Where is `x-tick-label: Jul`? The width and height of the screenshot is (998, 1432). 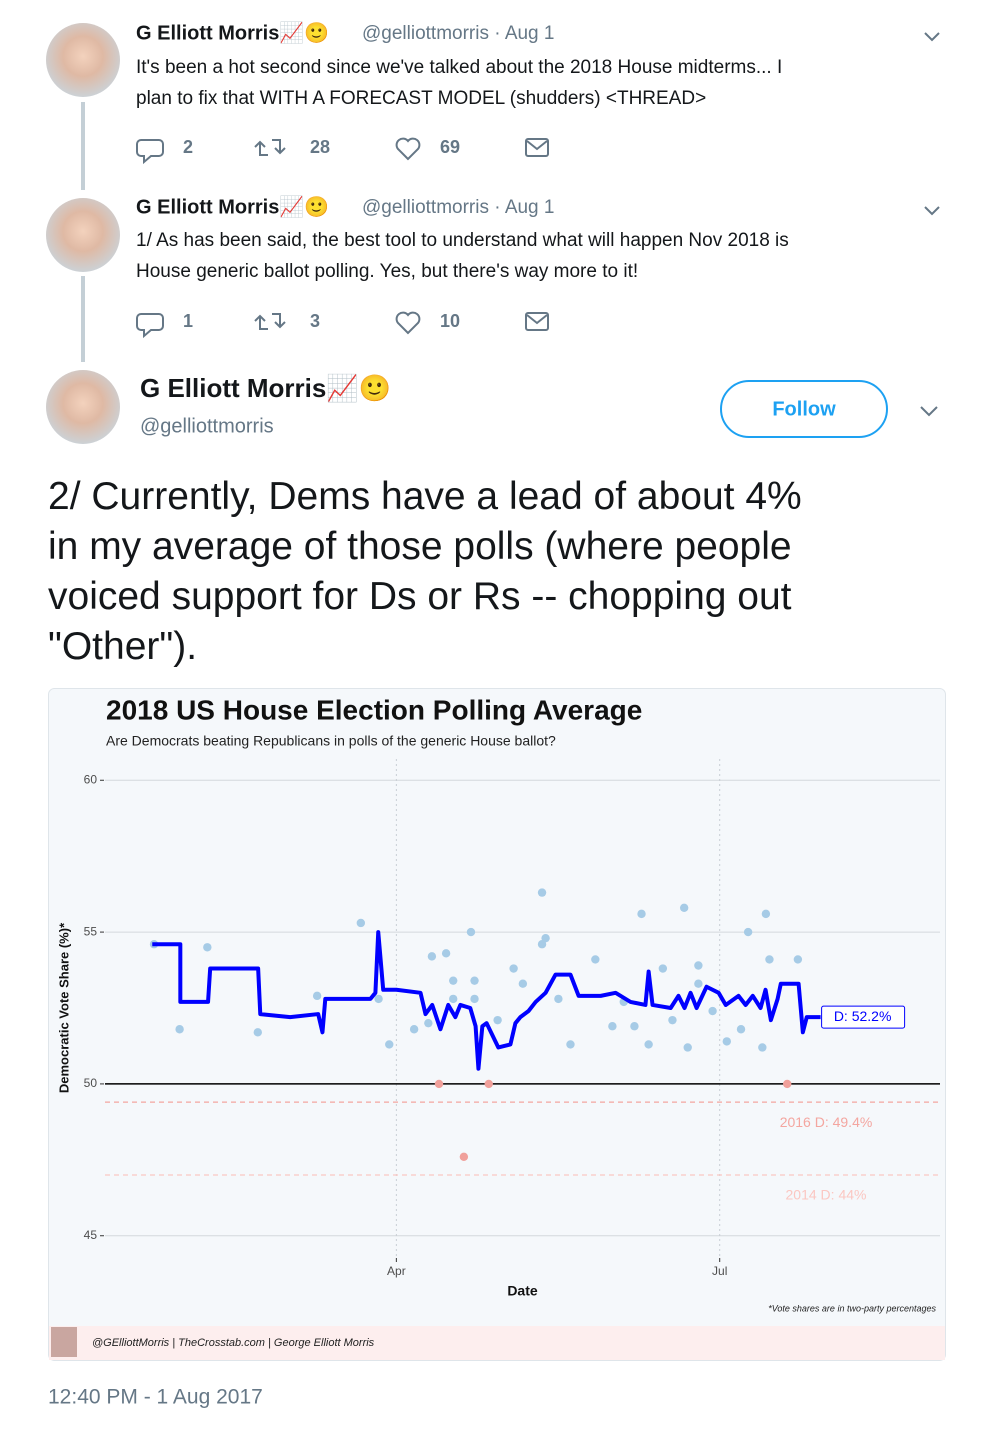
x-tick-label: Jul is located at coordinates (719, 1271).